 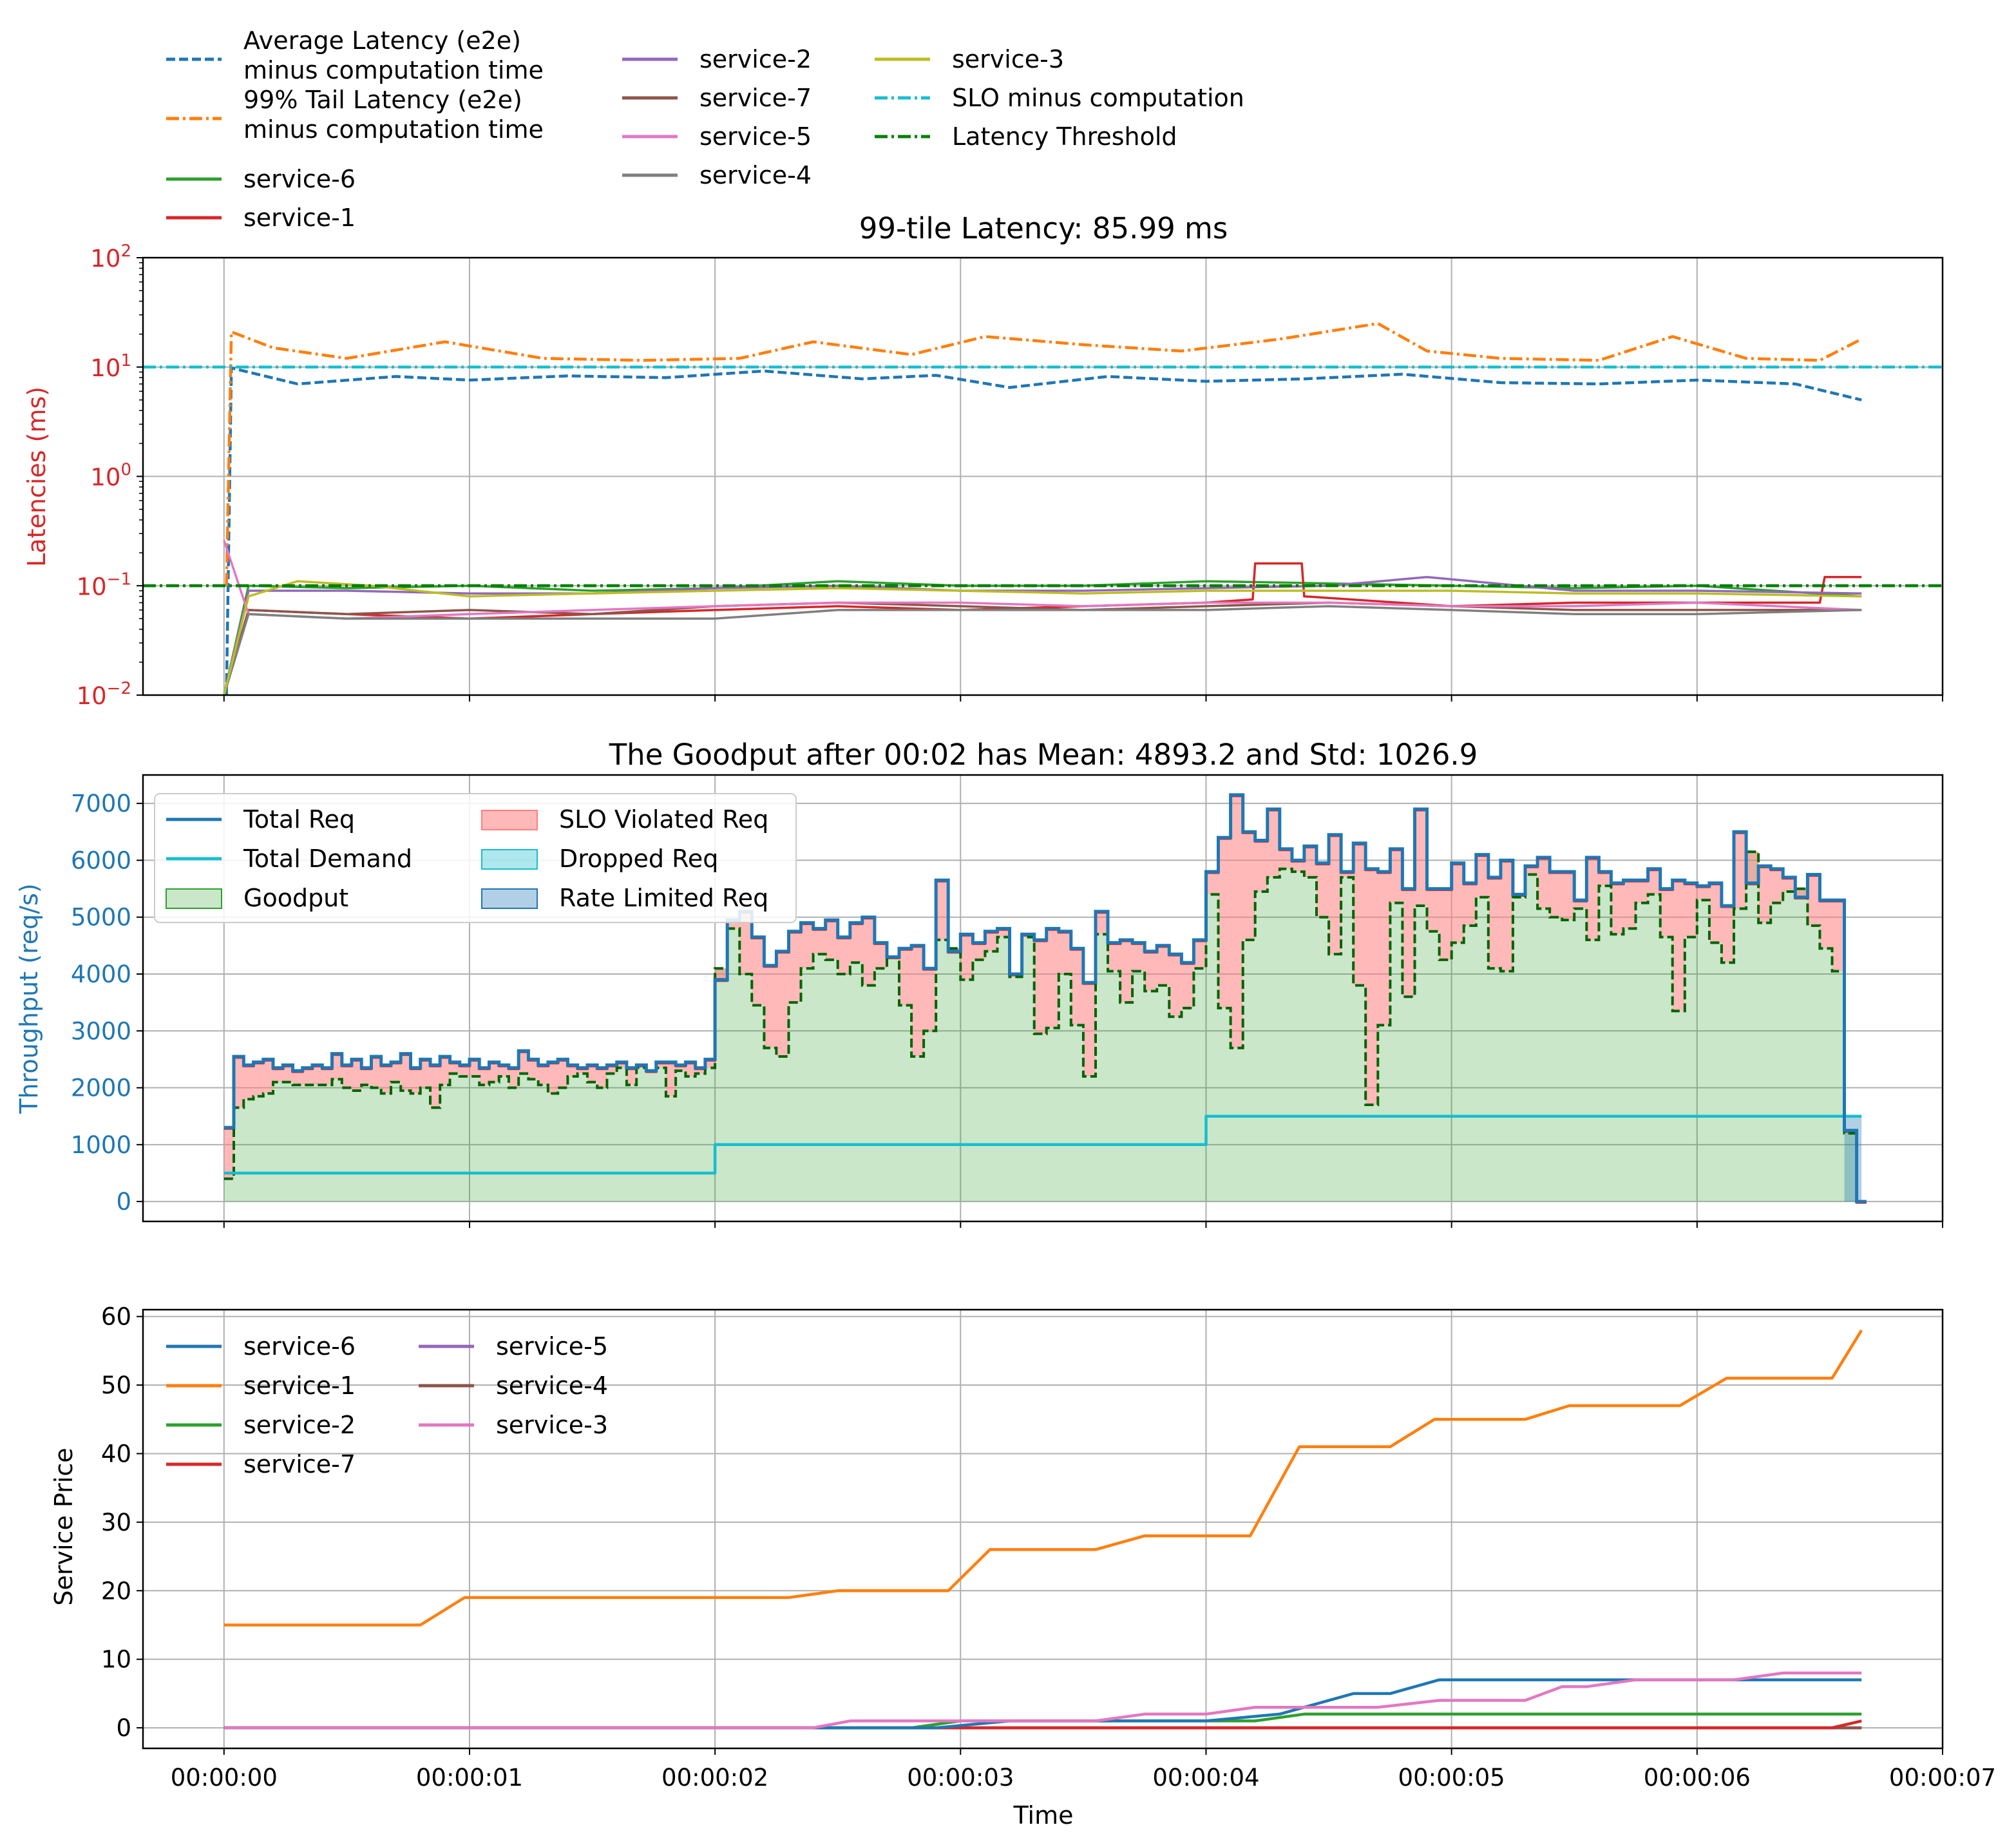 I want to click on goodput-ylabel: Throughput (req/s), so click(x=29, y=998).